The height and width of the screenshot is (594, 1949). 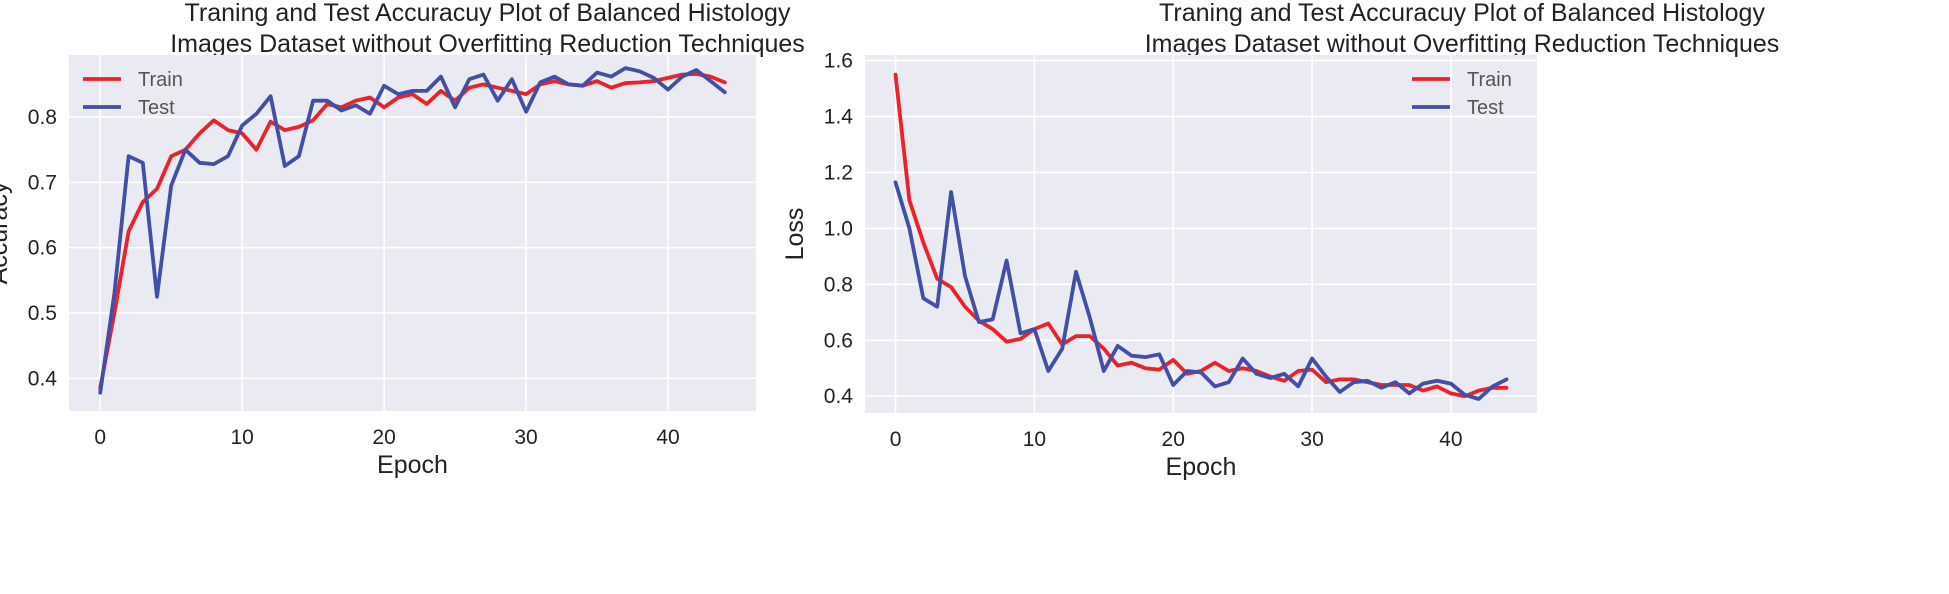 I want to click on y-tick-label: 0.7, so click(x=42, y=182).